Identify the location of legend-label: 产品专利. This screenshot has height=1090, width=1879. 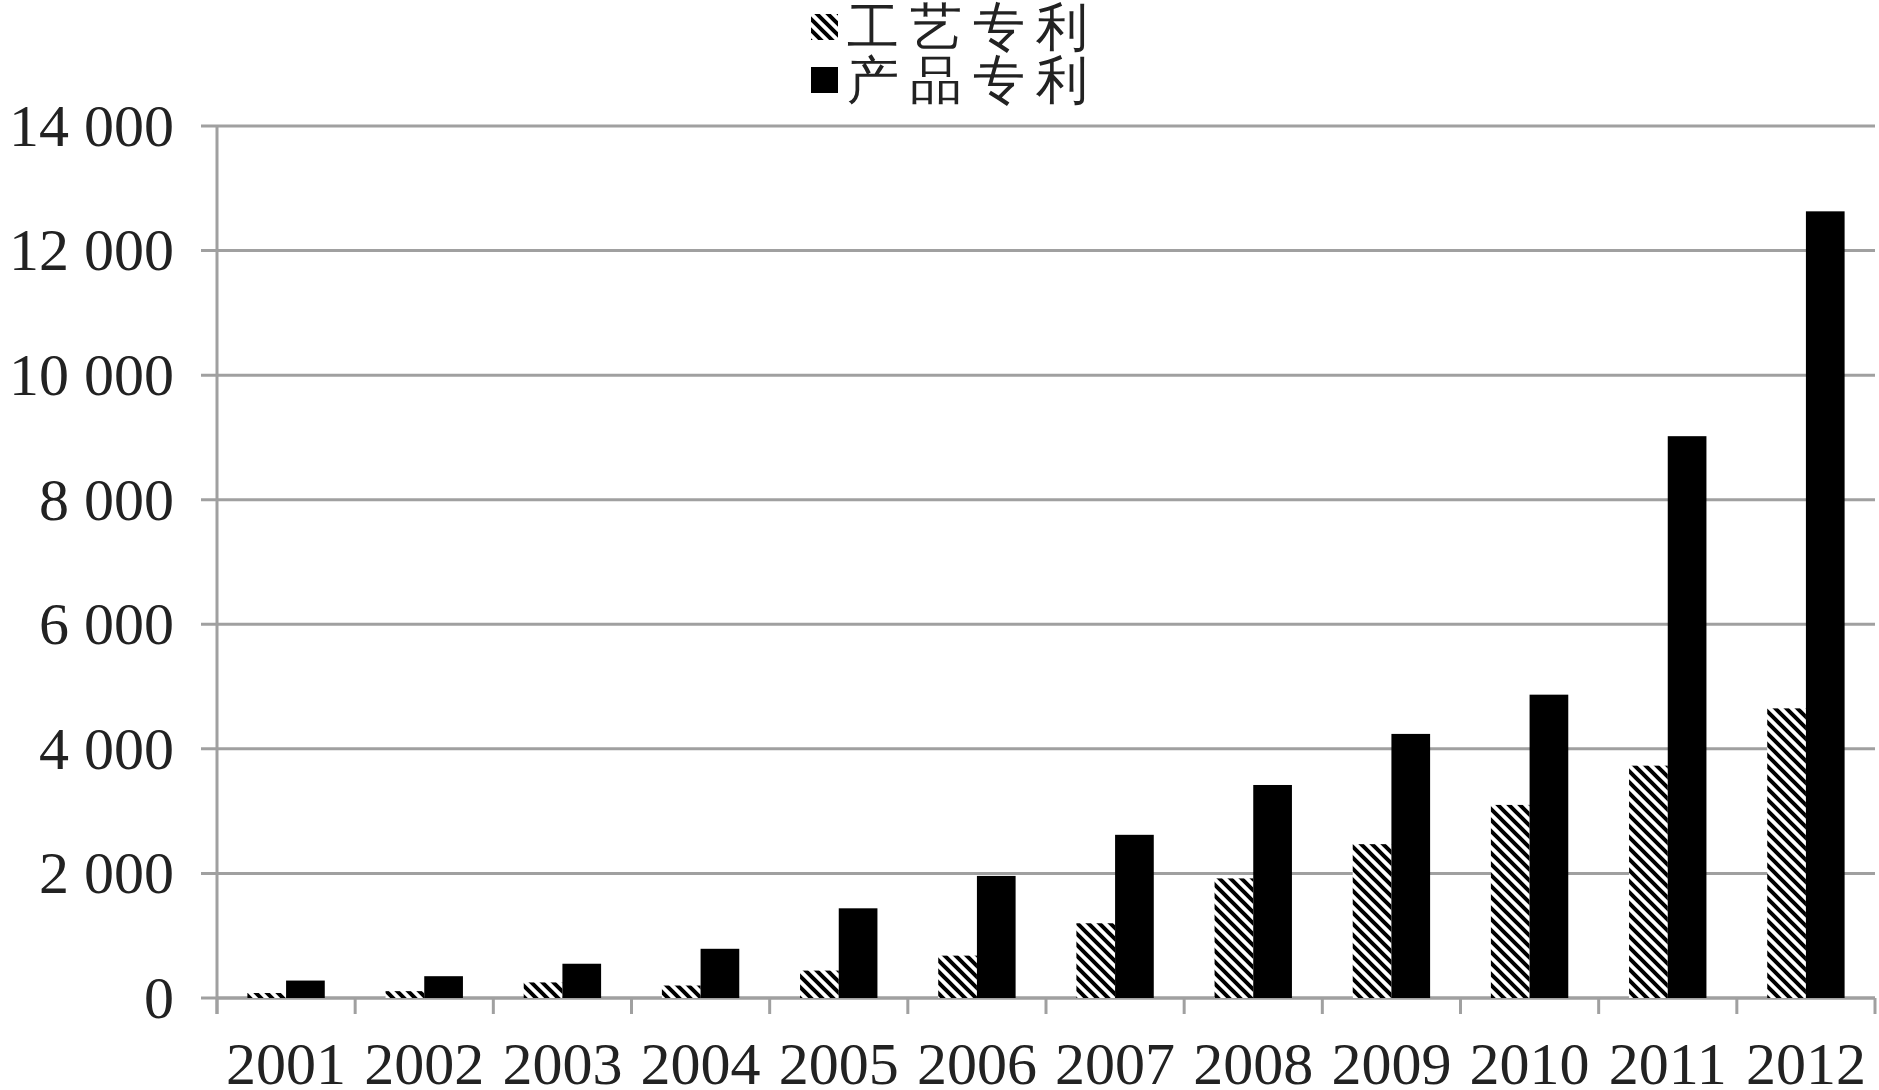
(973, 80).